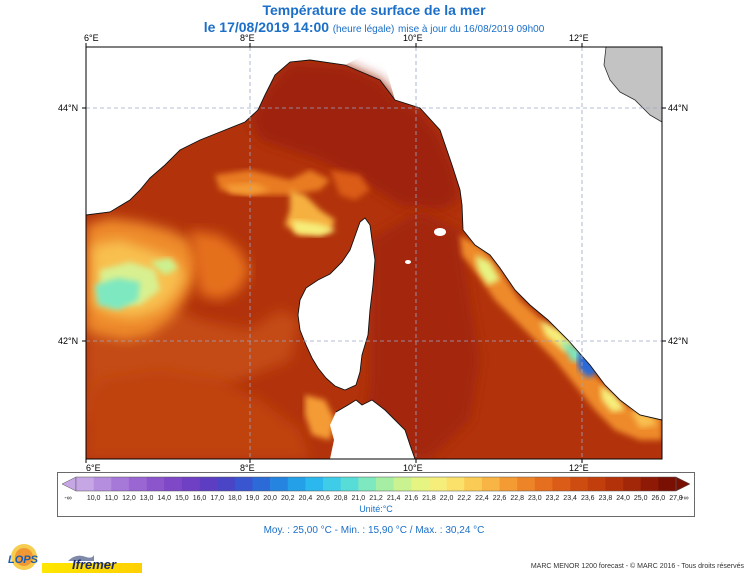 This screenshot has width=748, height=578. Describe the element at coordinates (640, 498) in the screenshot. I see `colorbar-label: 25,0` at that location.